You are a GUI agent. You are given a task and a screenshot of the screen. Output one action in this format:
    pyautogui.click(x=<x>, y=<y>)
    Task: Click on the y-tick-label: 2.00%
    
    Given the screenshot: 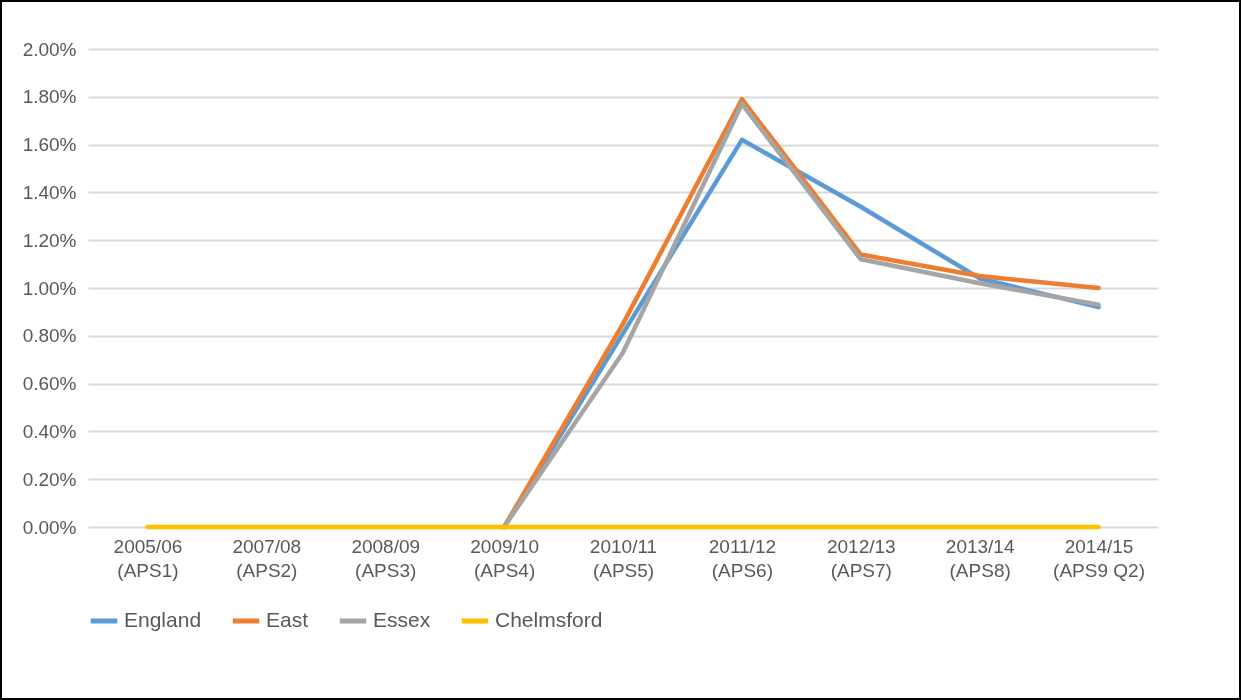 What is the action you would take?
    pyautogui.click(x=49, y=49)
    